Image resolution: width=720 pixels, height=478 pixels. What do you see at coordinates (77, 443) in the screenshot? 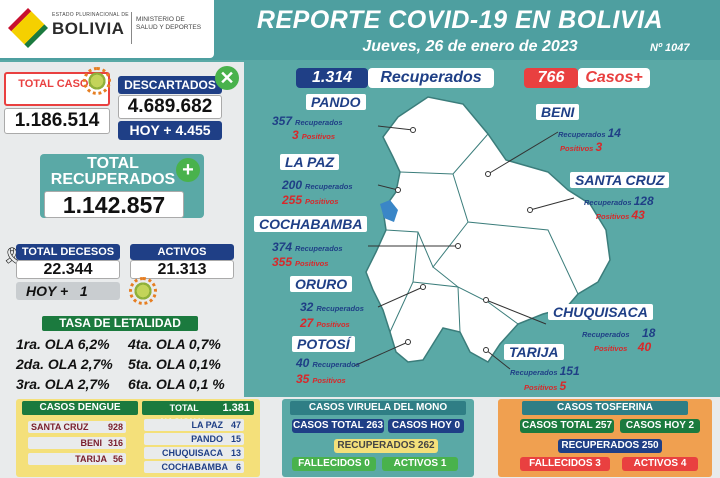
I see `dengue-row: BENI 316` at bounding box center [77, 443].